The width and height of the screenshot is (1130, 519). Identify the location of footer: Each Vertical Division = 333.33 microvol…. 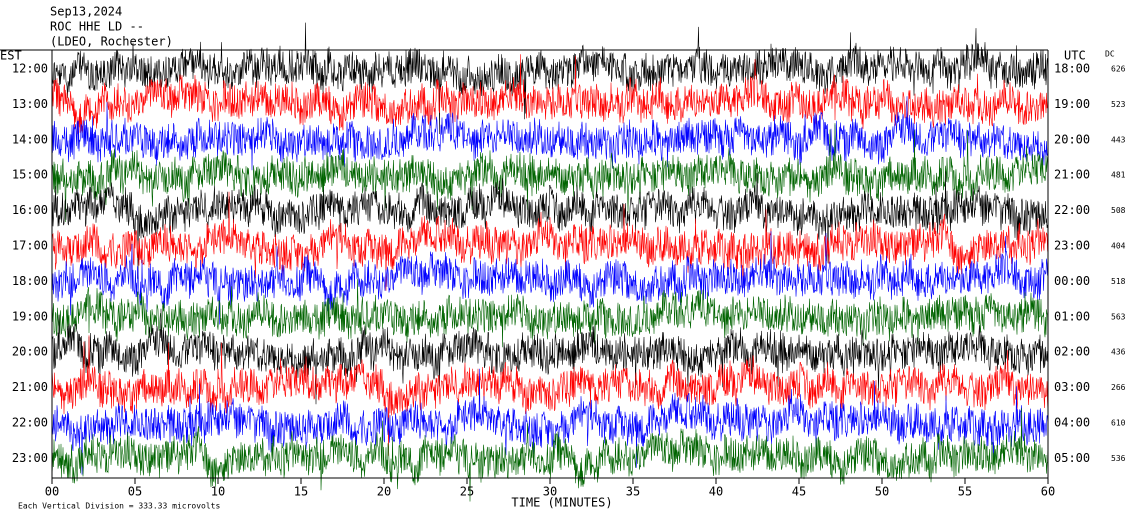
(119, 506).